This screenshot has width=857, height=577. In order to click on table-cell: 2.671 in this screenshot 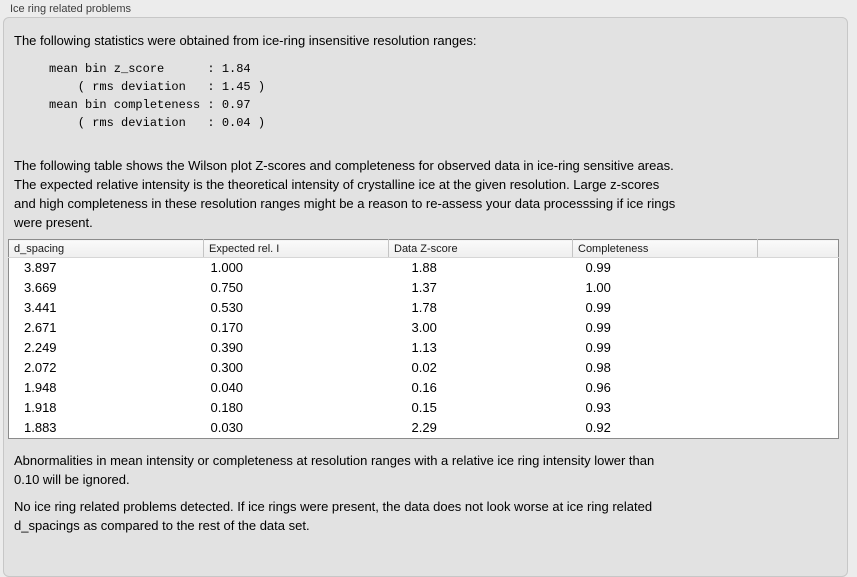, I will do `click(40, 327)`.